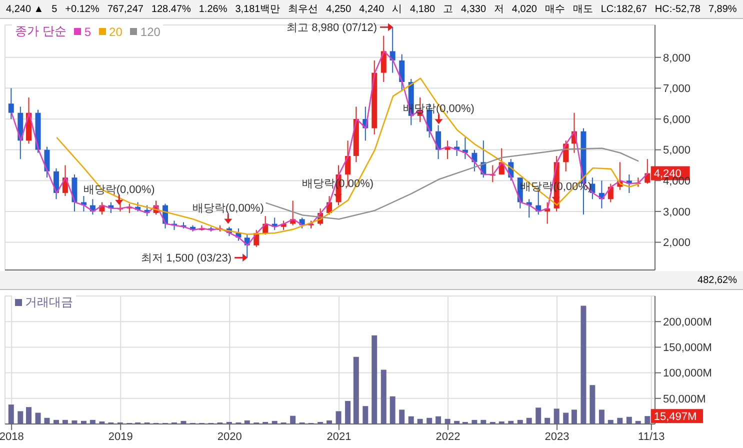  I want to click on y-tick-label: 150,000M, so click(687, 348).